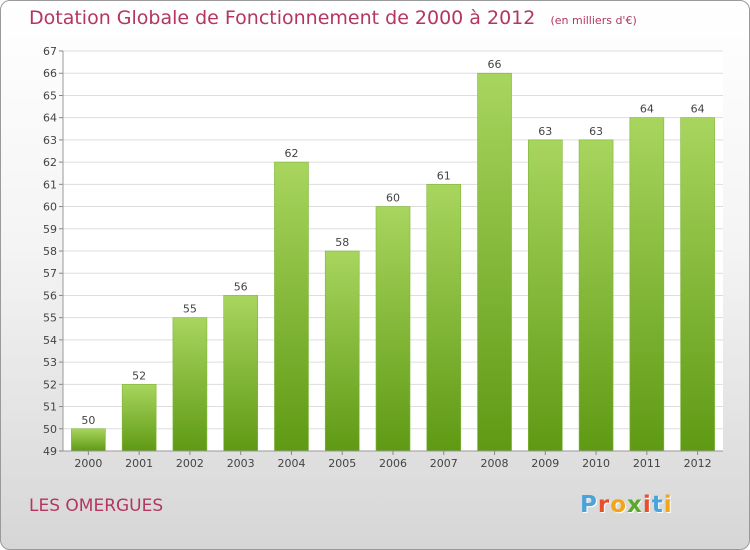 This screenshot has width=750, height=550. Describe the element at coordinates (495, 463) in the screenshot. I see `x-tick-label: 2008` at that location.